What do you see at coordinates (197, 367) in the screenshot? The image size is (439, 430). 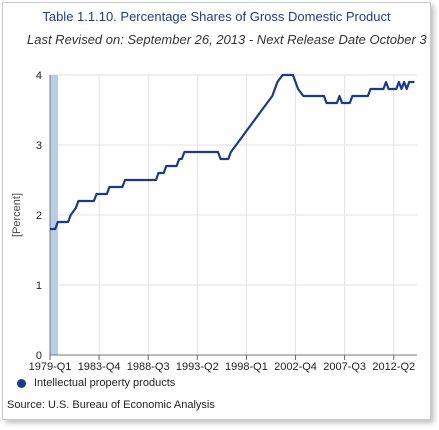 I see `x-tick-label: 1993-Q2` at bounding box center [197, 367].